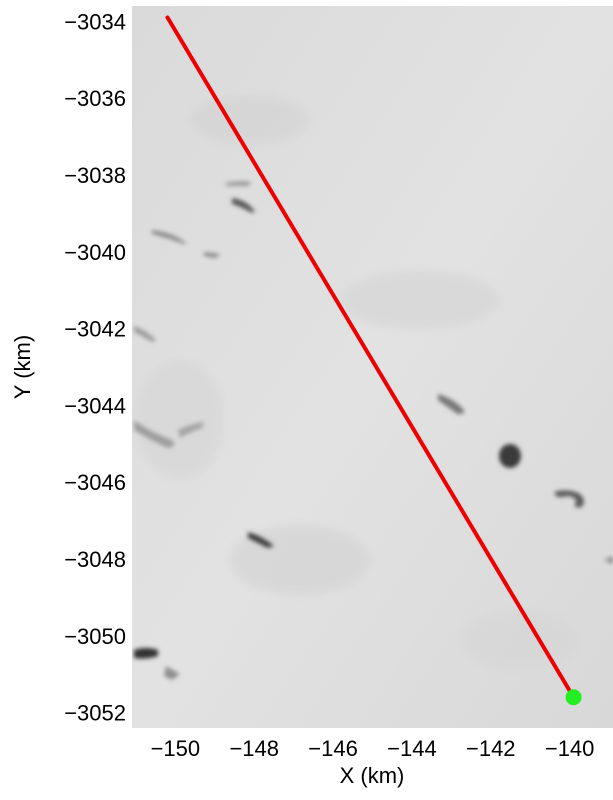 Image resolution: width=613 pixels, height=800 pixels. What do you see at coordinates (95, 559) in the screenshot?
I see `y-tick-label: −3048` at bounding box center [95, 559].